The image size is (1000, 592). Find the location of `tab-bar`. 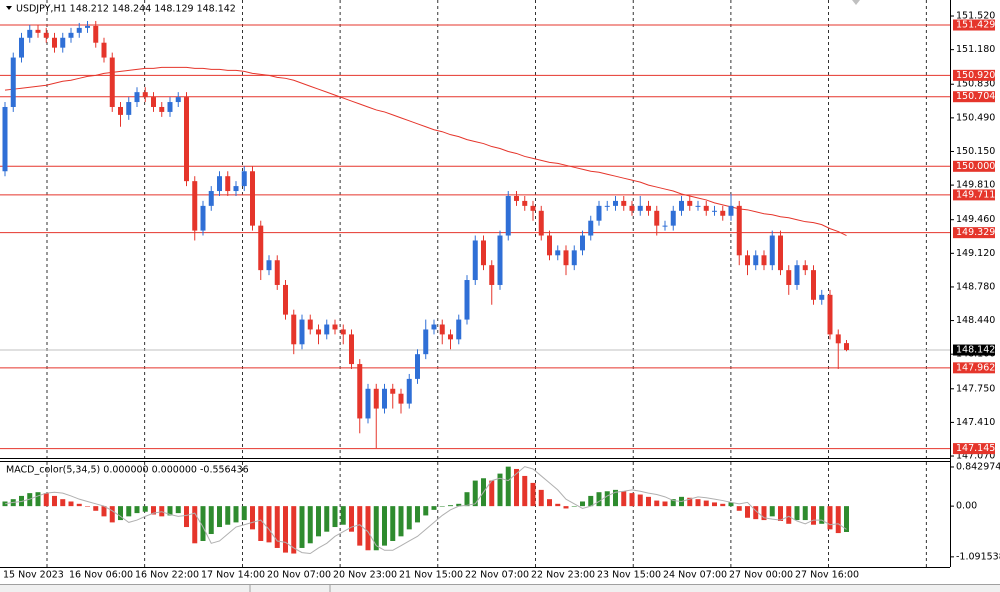

tab-bar is located at coordinates (500, 588).